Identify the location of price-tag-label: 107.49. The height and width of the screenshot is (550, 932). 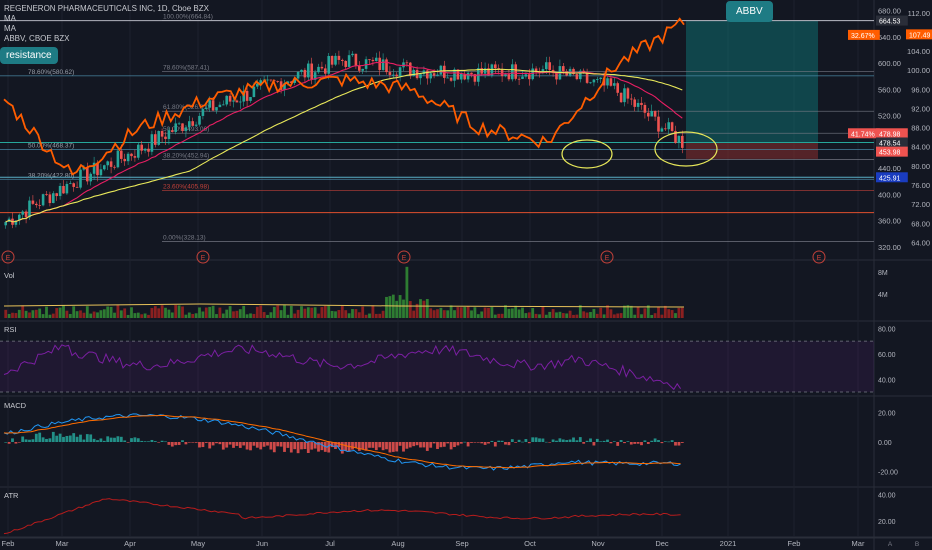
(920, 35).